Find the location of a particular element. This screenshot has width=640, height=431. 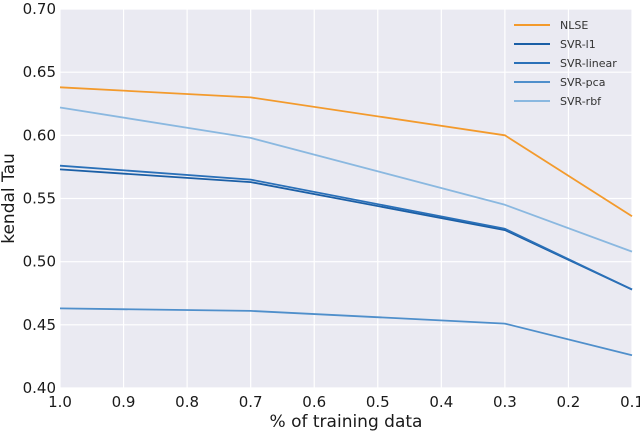

legend: NLSE SVR-l1 SVR-linear SVR-pca SVR-rbf is located at coordinates (565, 63).